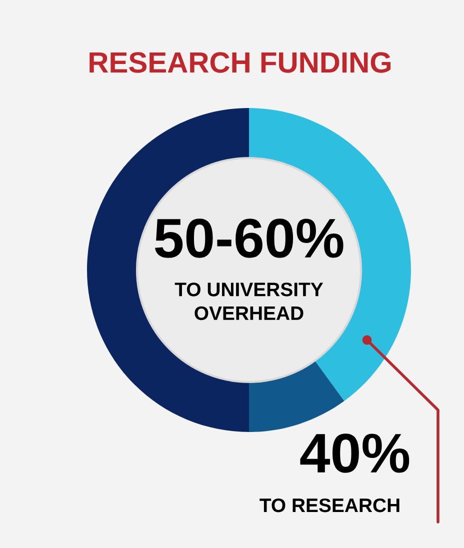  Describe the element at coordinates (355, 453) in the screenshot. I see `text: 40%` at that location.